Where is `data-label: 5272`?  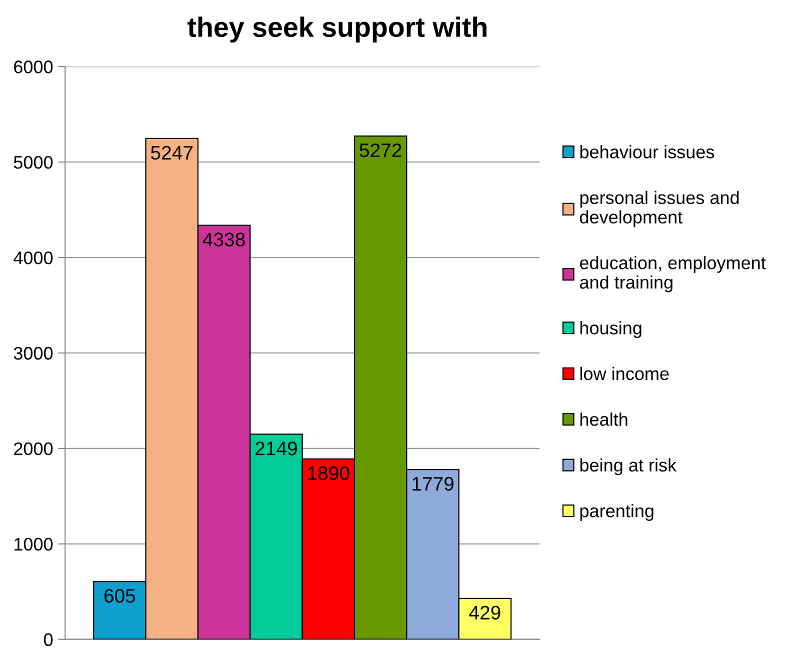 data-label: 5272 is located at coordinates (381, 150).